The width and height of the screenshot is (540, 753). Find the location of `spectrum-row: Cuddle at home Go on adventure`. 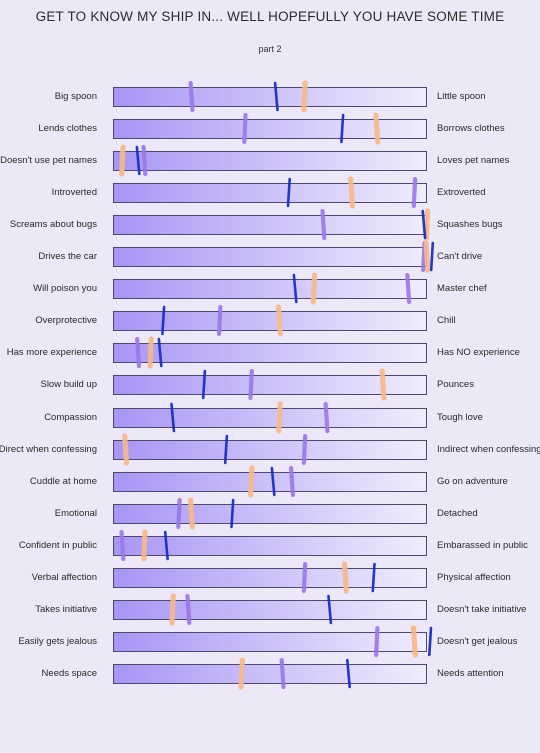

spectrum-row: Cuddle at home Go on adventure is located at coordinates (270, 483).